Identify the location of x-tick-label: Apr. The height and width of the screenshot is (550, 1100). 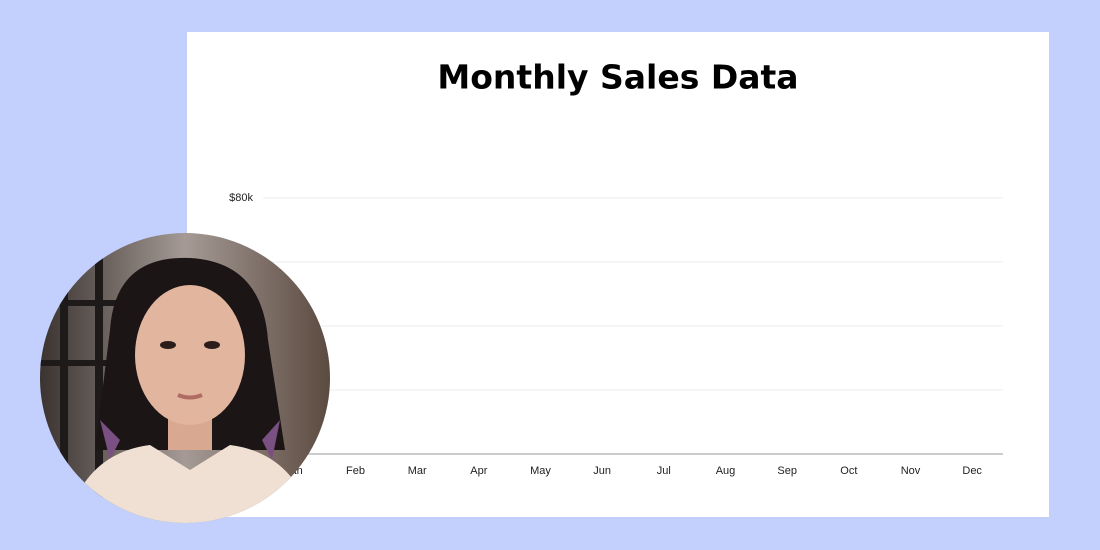
(478, 471).